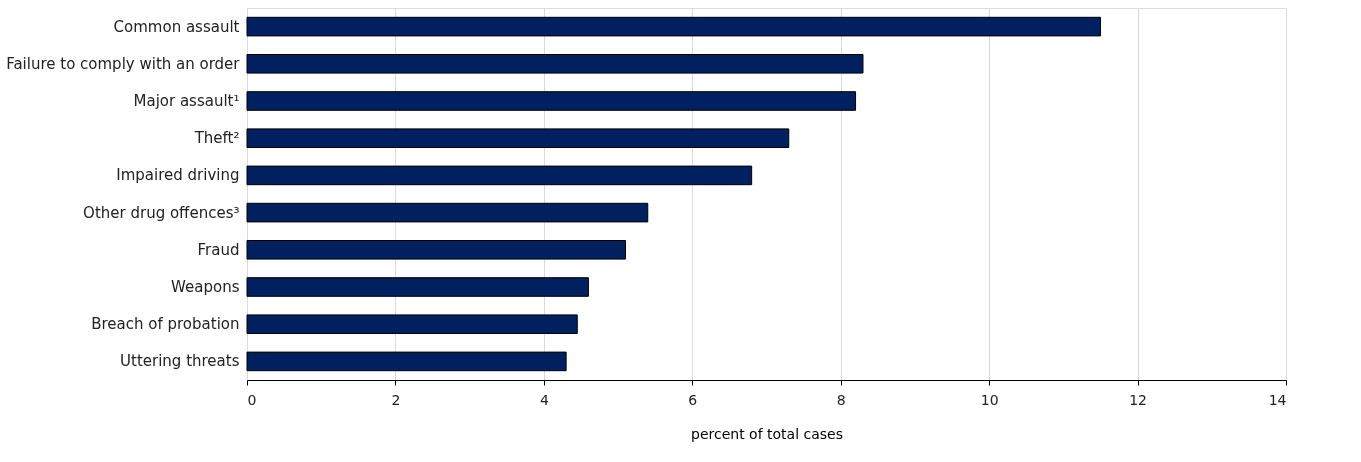 Image resolution: width=1361 pixels, height=462 pixels. I want to click on y-tick-label: Fraud, so click(218, 249).